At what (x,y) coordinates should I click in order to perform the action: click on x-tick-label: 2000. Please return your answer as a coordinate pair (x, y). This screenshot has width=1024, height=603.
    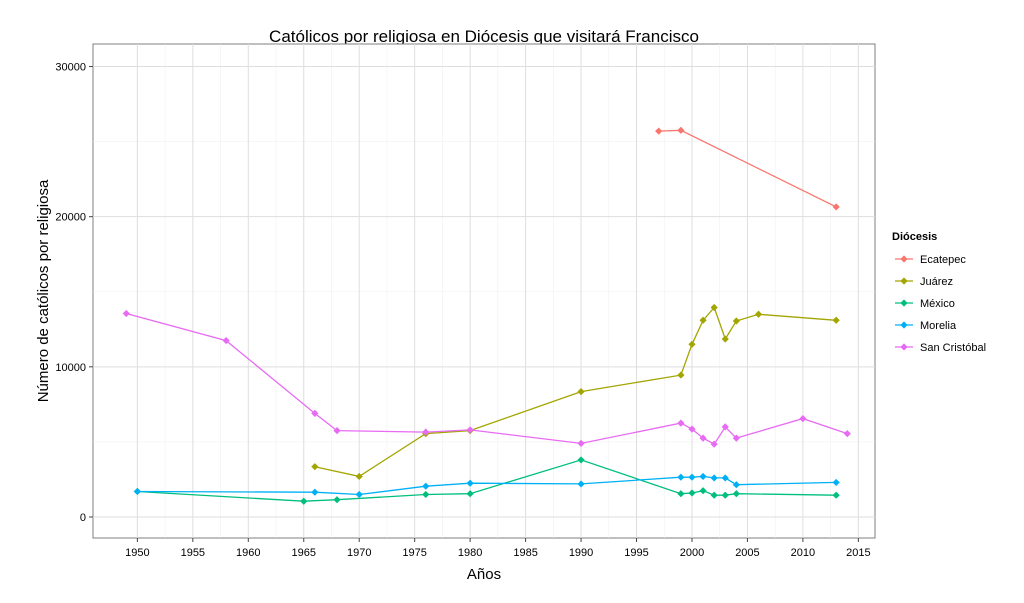
    Looking at the image, I should click on (692, 553).